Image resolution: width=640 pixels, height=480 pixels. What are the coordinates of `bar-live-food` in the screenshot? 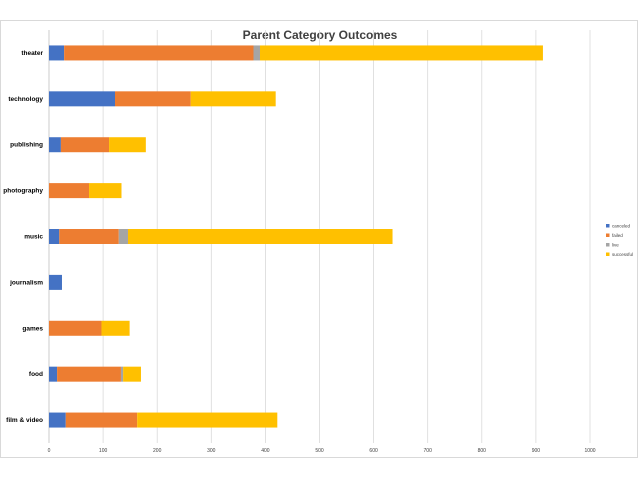 It's located at (122, 374).